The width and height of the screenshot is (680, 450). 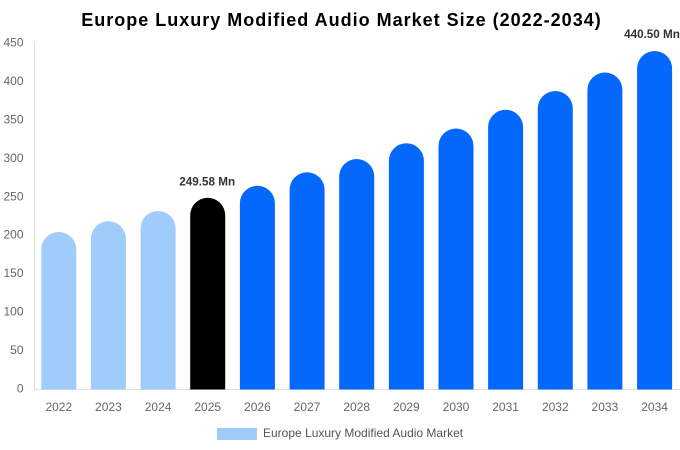 What do you see at coordinates (257, 407) in the screenshot?
I see `svg-text: 2026` at bounding box center [257, 407].